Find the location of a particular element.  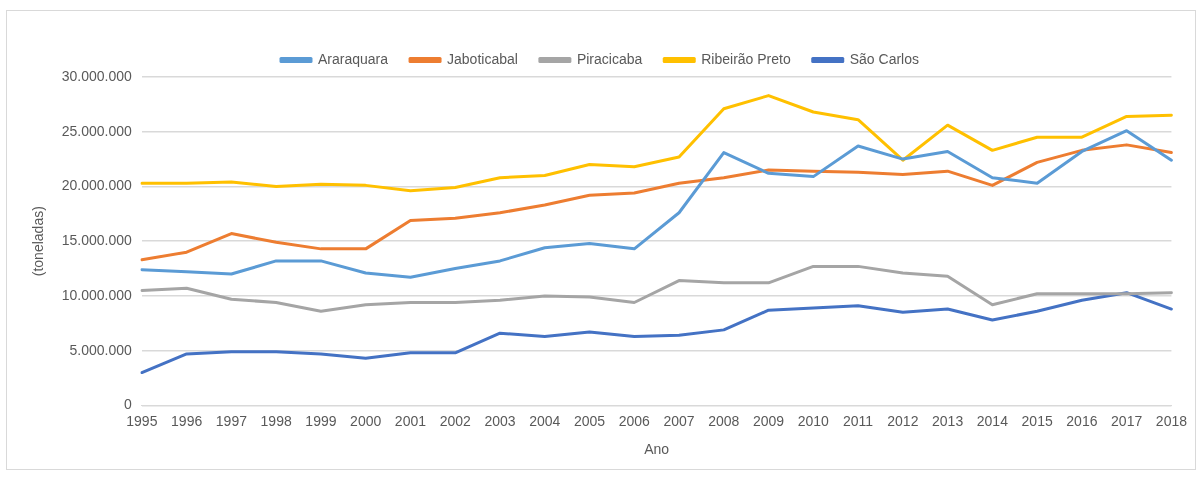

x-tick-label: 2003 is located at coordinates (500, 420).